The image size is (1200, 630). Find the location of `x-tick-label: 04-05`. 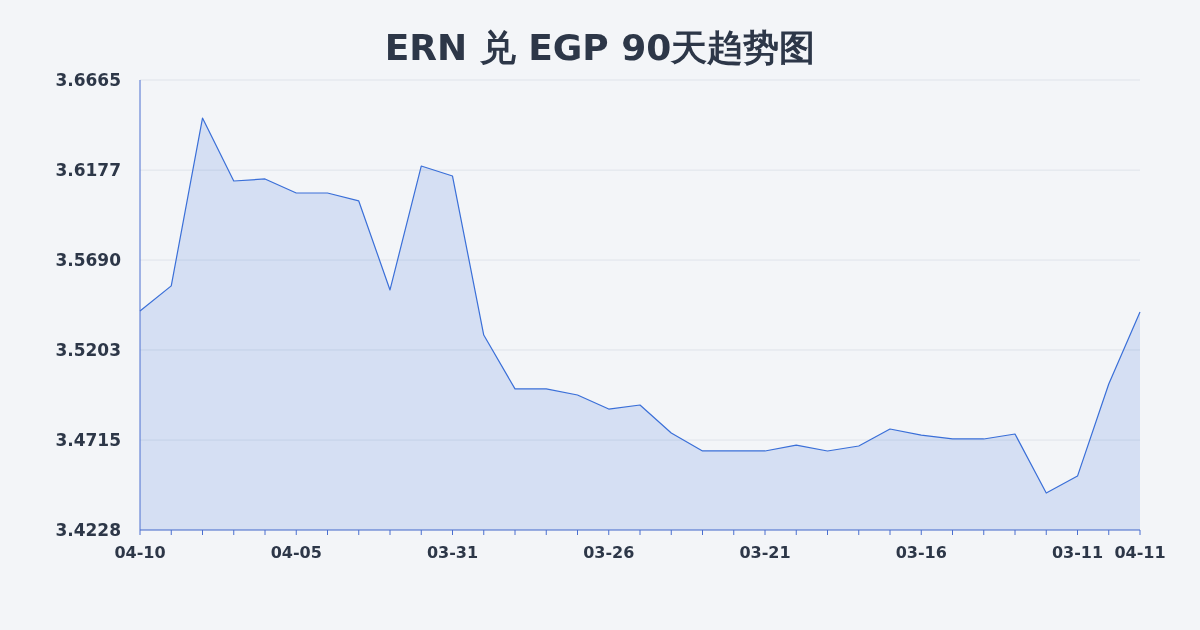

x-tick-label: 04-05 is located at coordinates (296, 552).